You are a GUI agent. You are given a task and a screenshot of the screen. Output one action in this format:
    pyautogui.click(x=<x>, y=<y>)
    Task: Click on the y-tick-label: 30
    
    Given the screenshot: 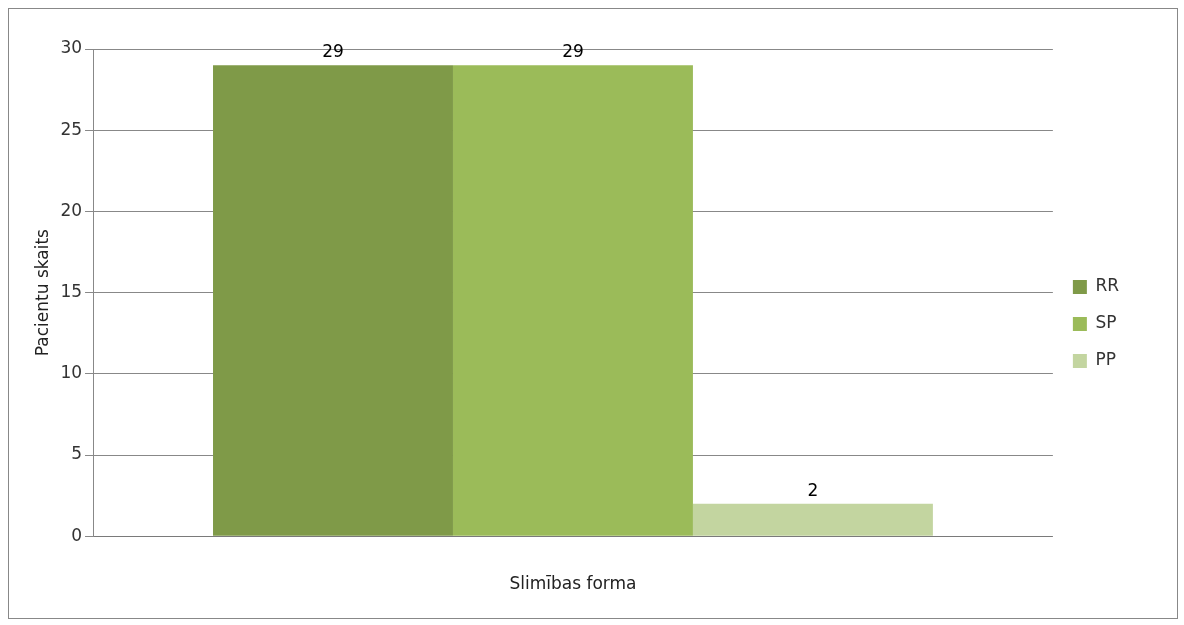 What is the action you would take?
    pyautogui.click(x=71, y=47)
    